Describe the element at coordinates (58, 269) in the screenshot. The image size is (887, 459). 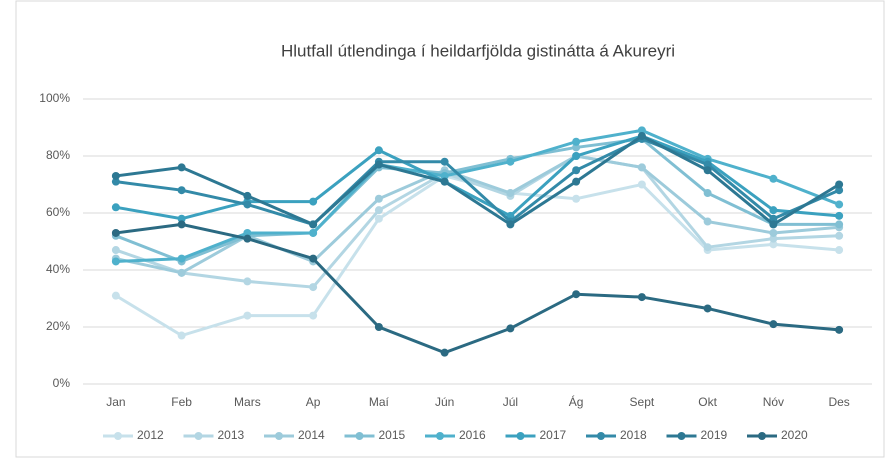
I see `y-tick-label: 40%` at that location.